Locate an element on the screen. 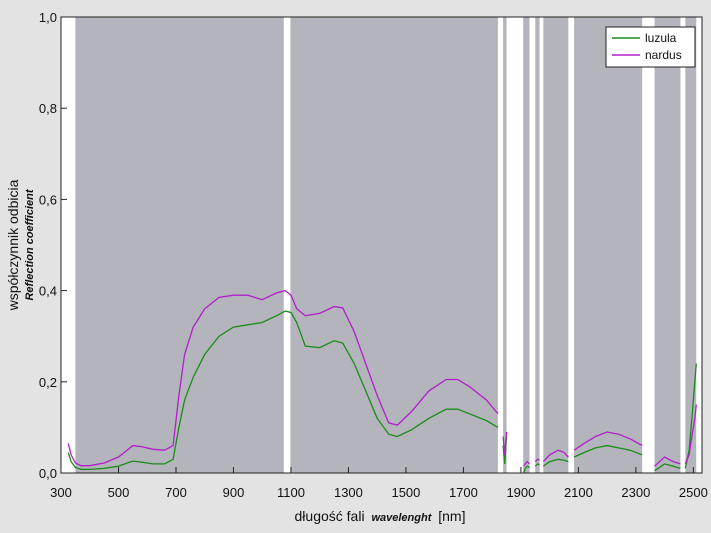  x-tick-label: 2500 is located at coordinates (693, 492).